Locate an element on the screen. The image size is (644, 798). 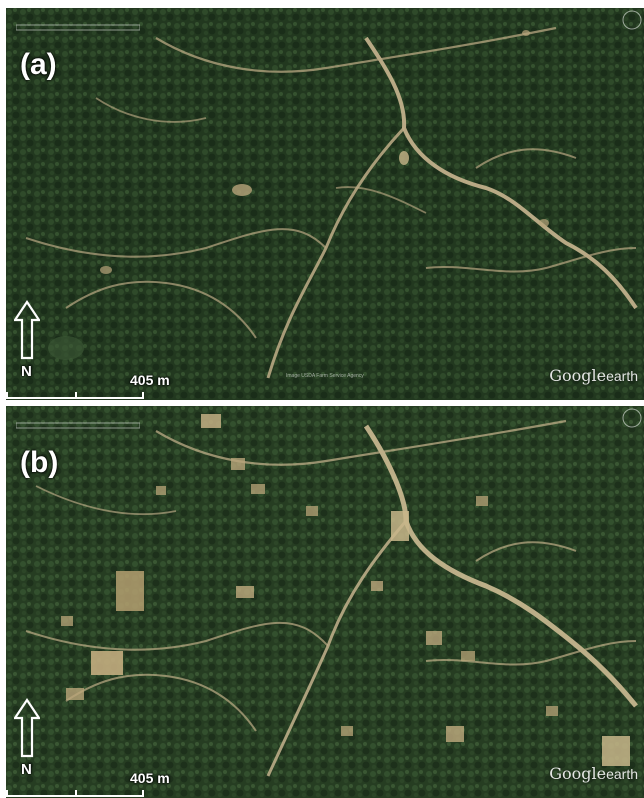
panel-label: (b) is located at coordinates (39, 462).